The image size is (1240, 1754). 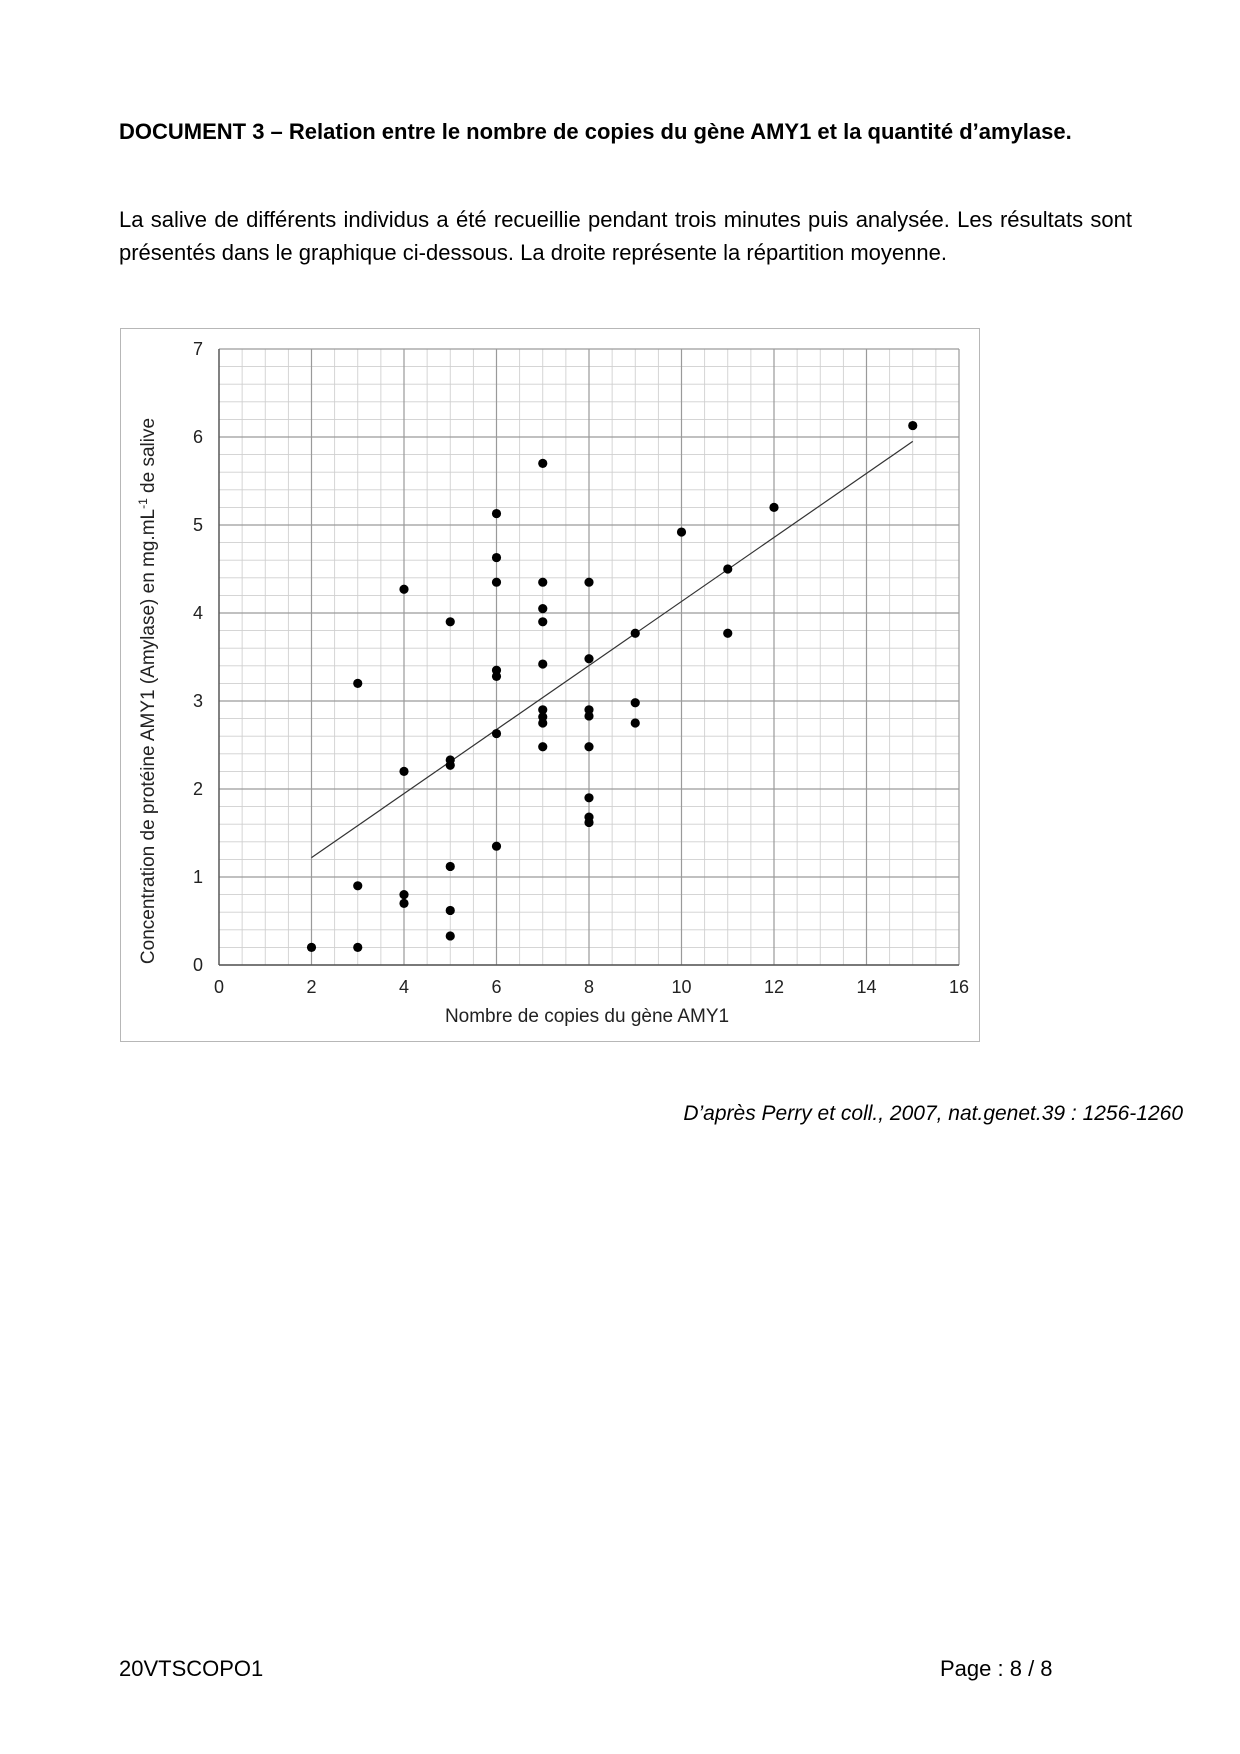 I want to click on y-tick-label: 7, so click(x=198, y=349).